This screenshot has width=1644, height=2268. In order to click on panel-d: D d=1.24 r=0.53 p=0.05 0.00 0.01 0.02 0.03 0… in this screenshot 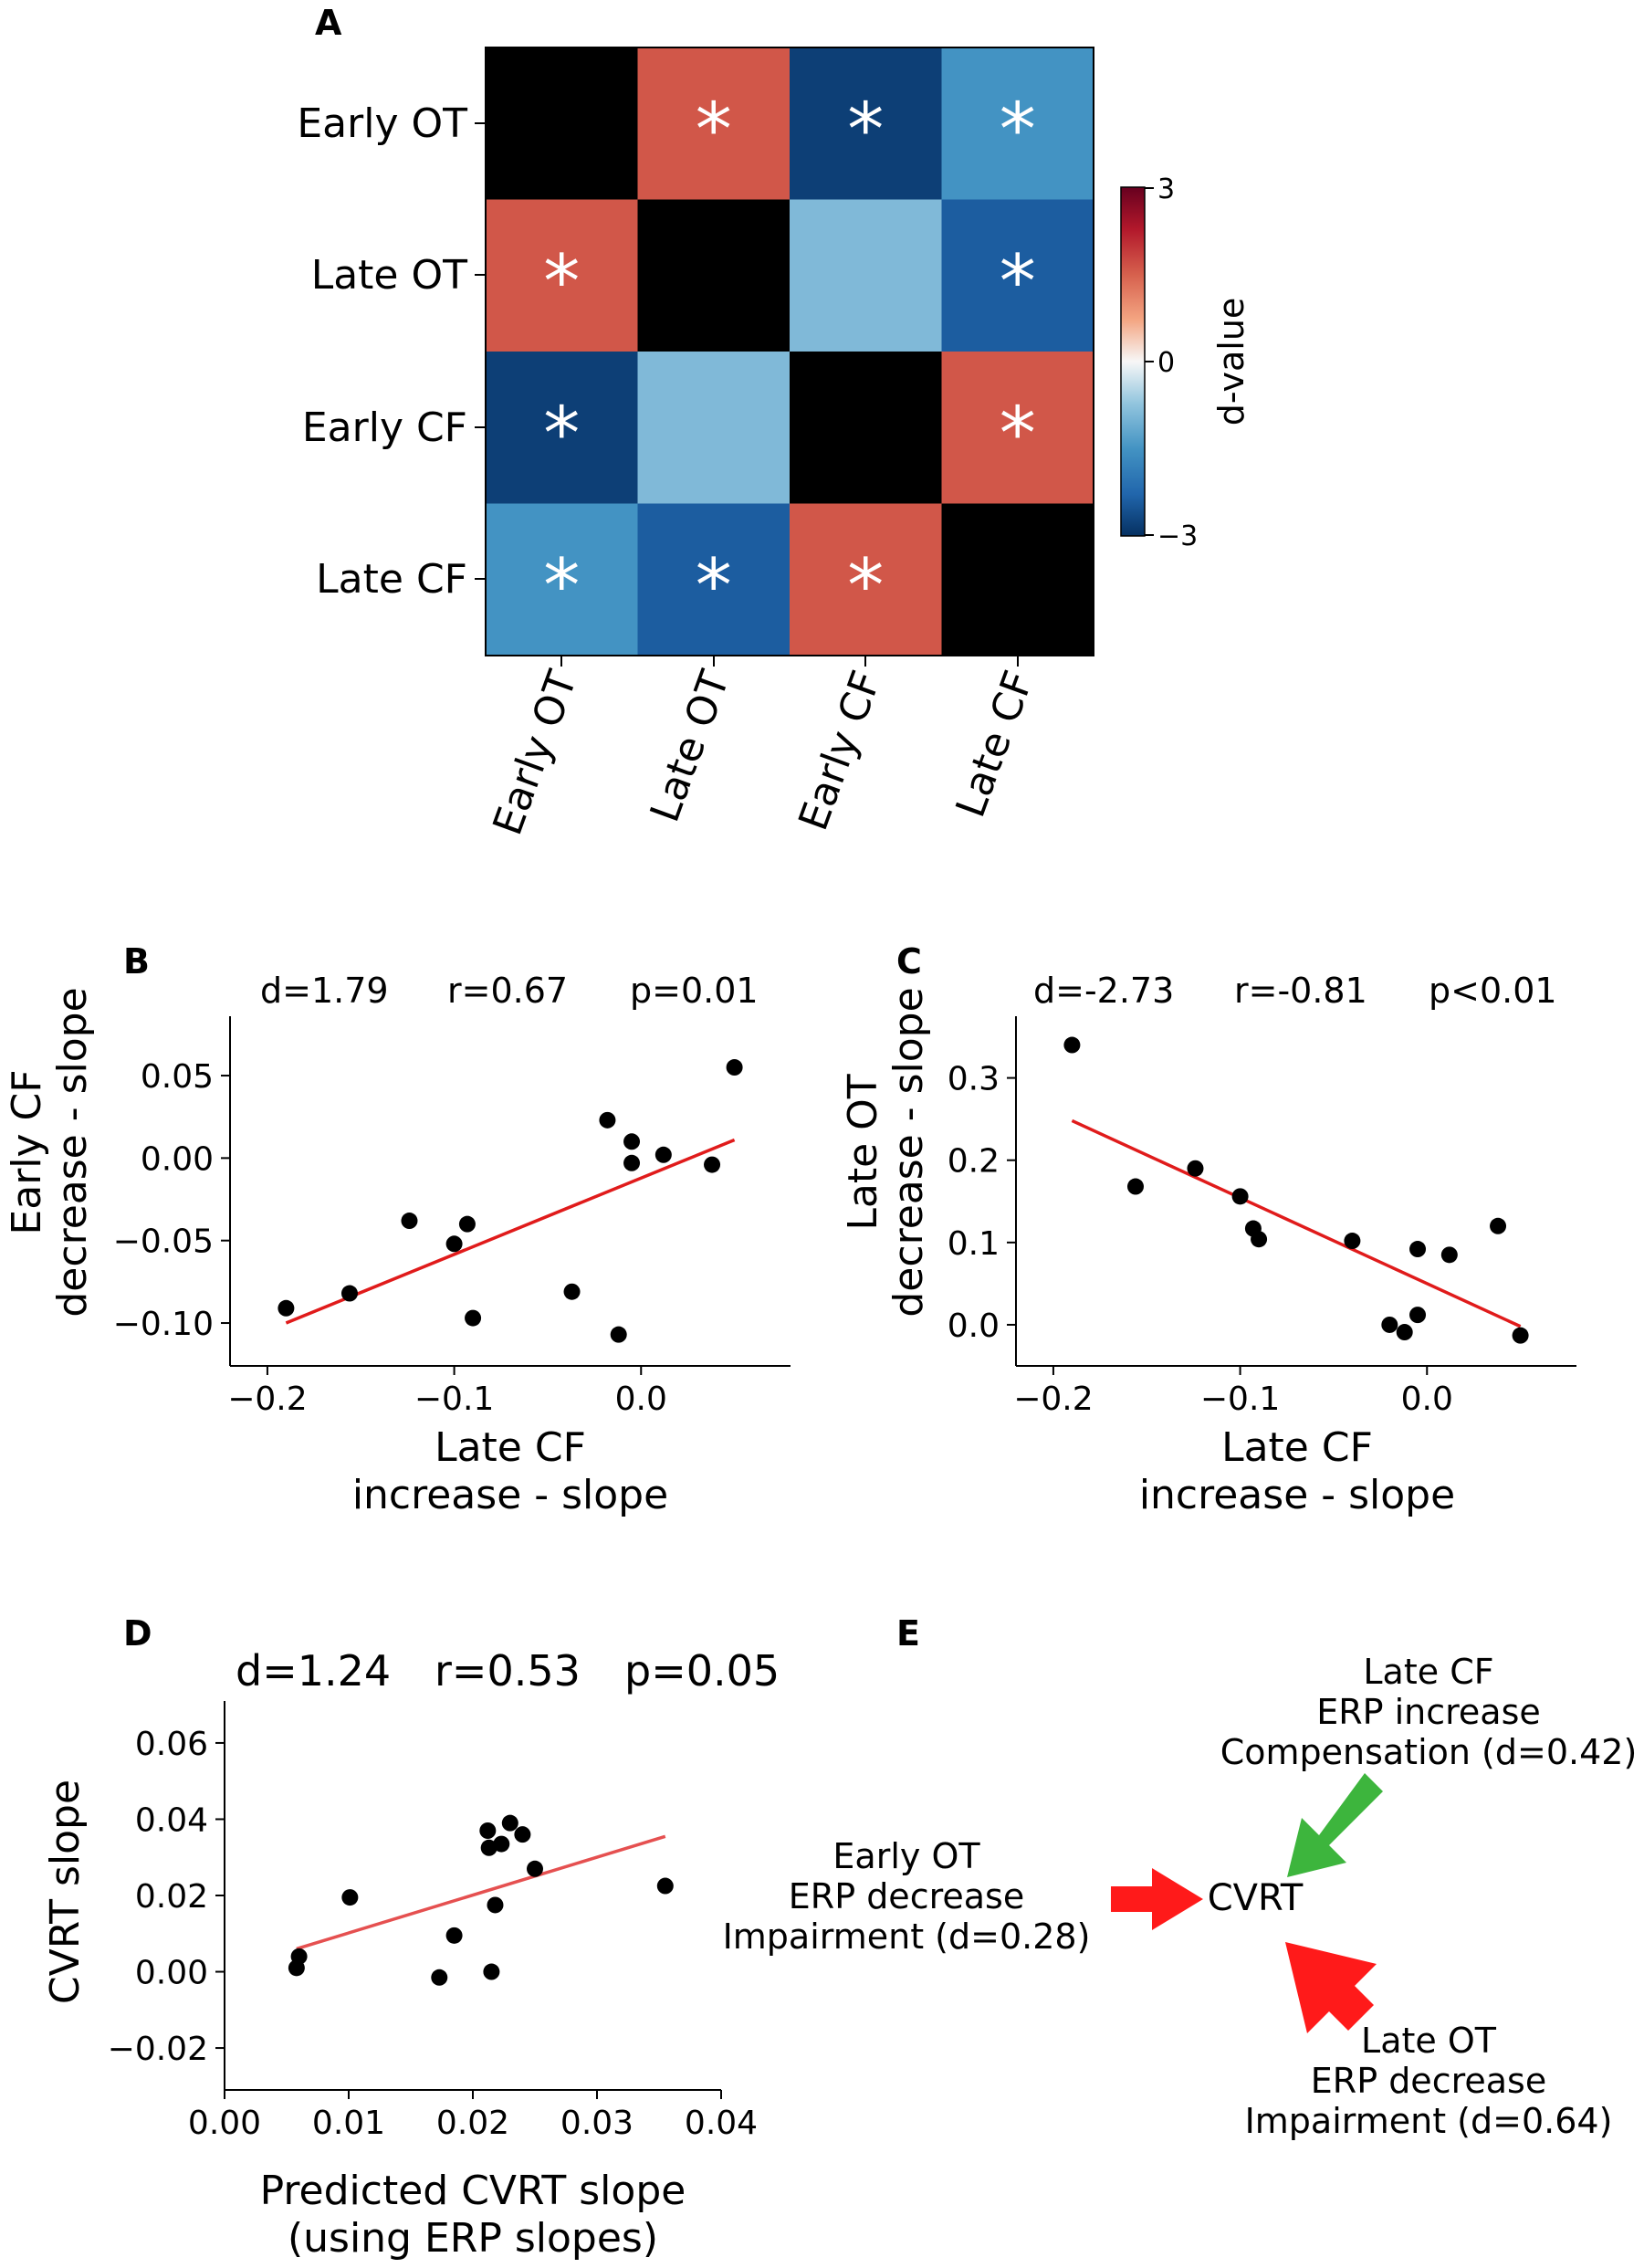, I will do `click(411, 1937)`.